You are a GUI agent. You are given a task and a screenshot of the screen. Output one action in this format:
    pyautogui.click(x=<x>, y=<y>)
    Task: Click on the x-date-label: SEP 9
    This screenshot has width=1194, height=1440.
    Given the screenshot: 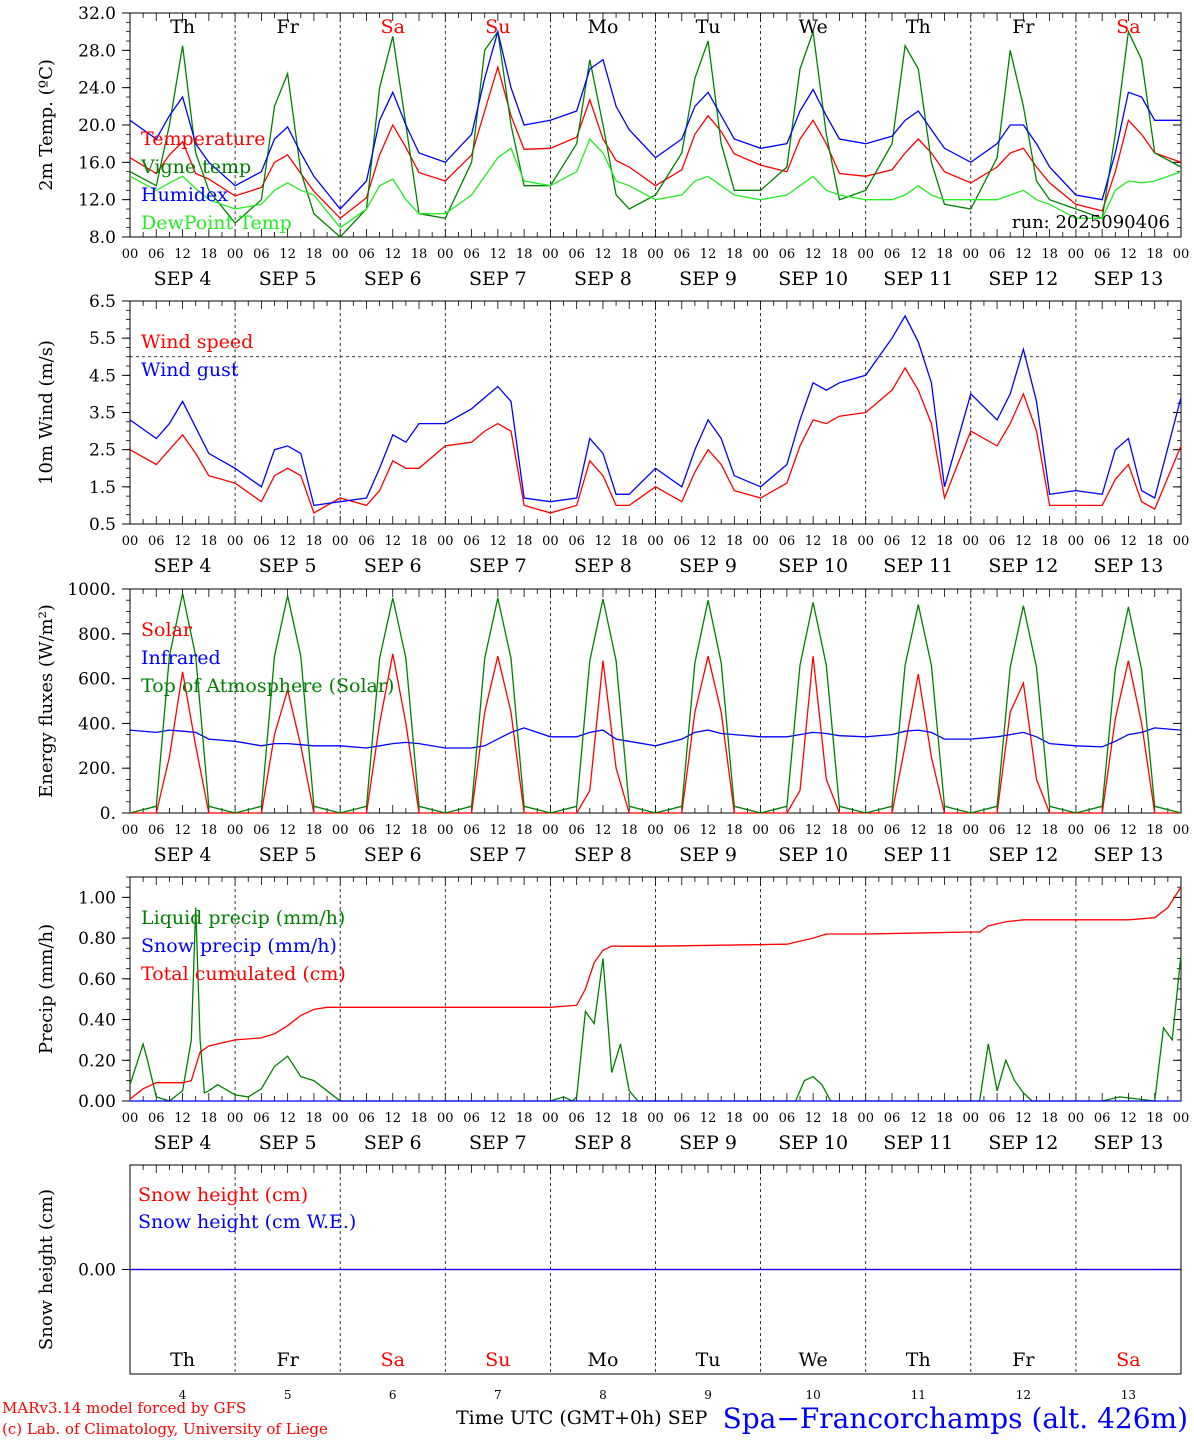 What is the action you would take?
    pyautogui.click(x=708, y=855)
    